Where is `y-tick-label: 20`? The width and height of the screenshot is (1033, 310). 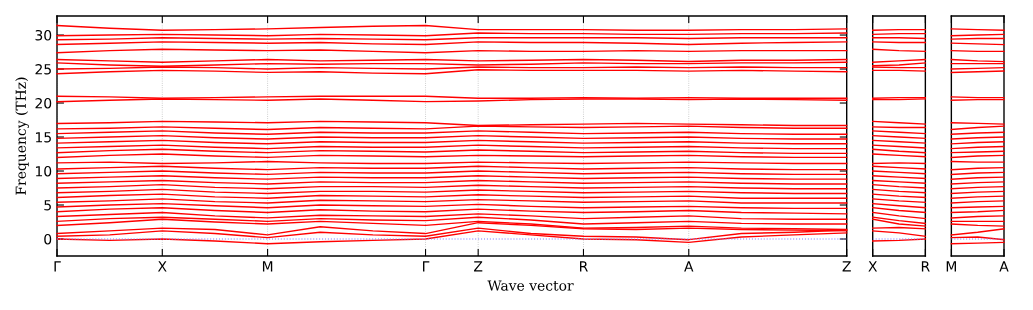
y-tick-label: 20 is located at coordinates (43, 103).